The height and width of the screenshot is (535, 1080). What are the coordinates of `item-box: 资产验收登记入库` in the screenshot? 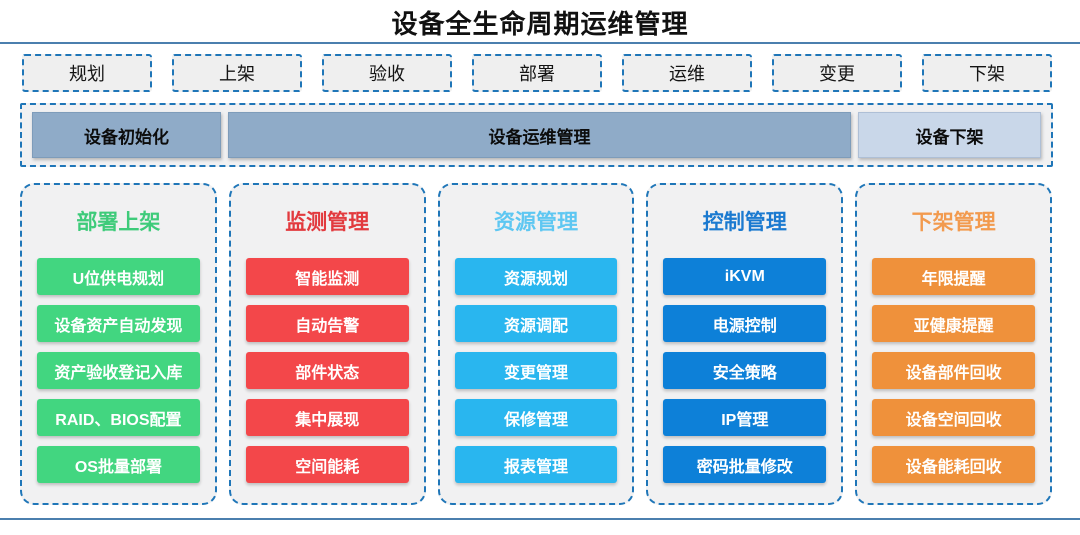 It's located at (118, 370).